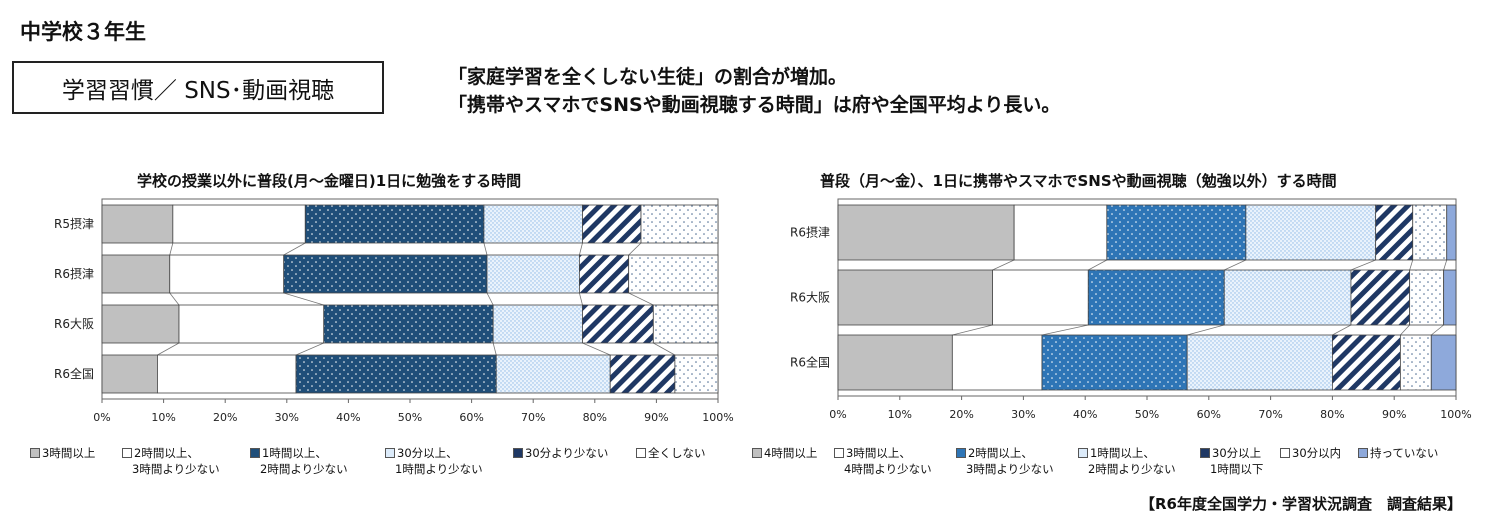  What do you see at coordinates (878, 453) in the screenshot?
I see `legend-label: 3時間以上、` at bounding box center [878, 453].